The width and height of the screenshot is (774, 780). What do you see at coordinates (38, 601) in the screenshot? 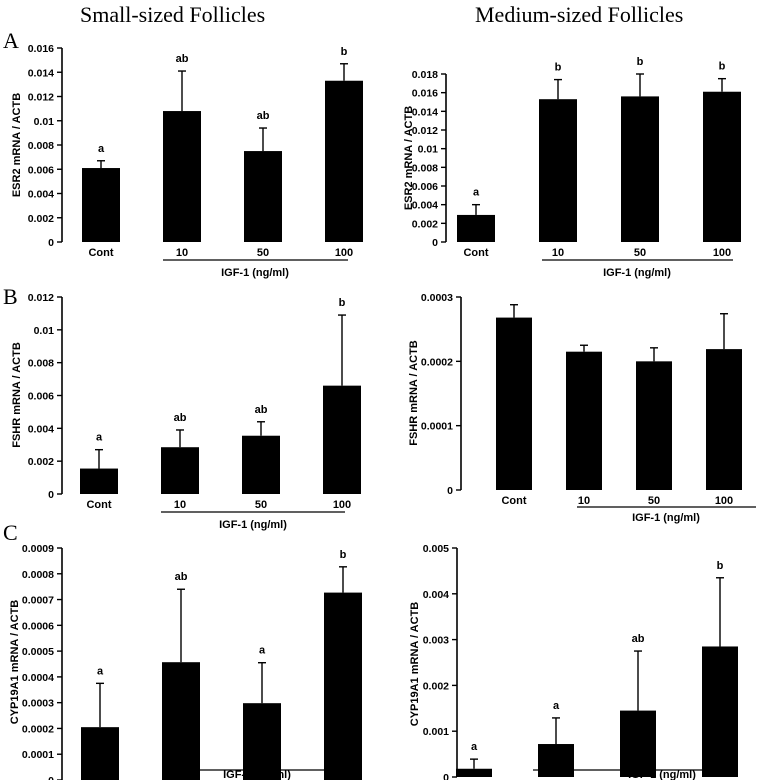
I see `y-tick-label: 0.0007` at bounding box center [38, 601].